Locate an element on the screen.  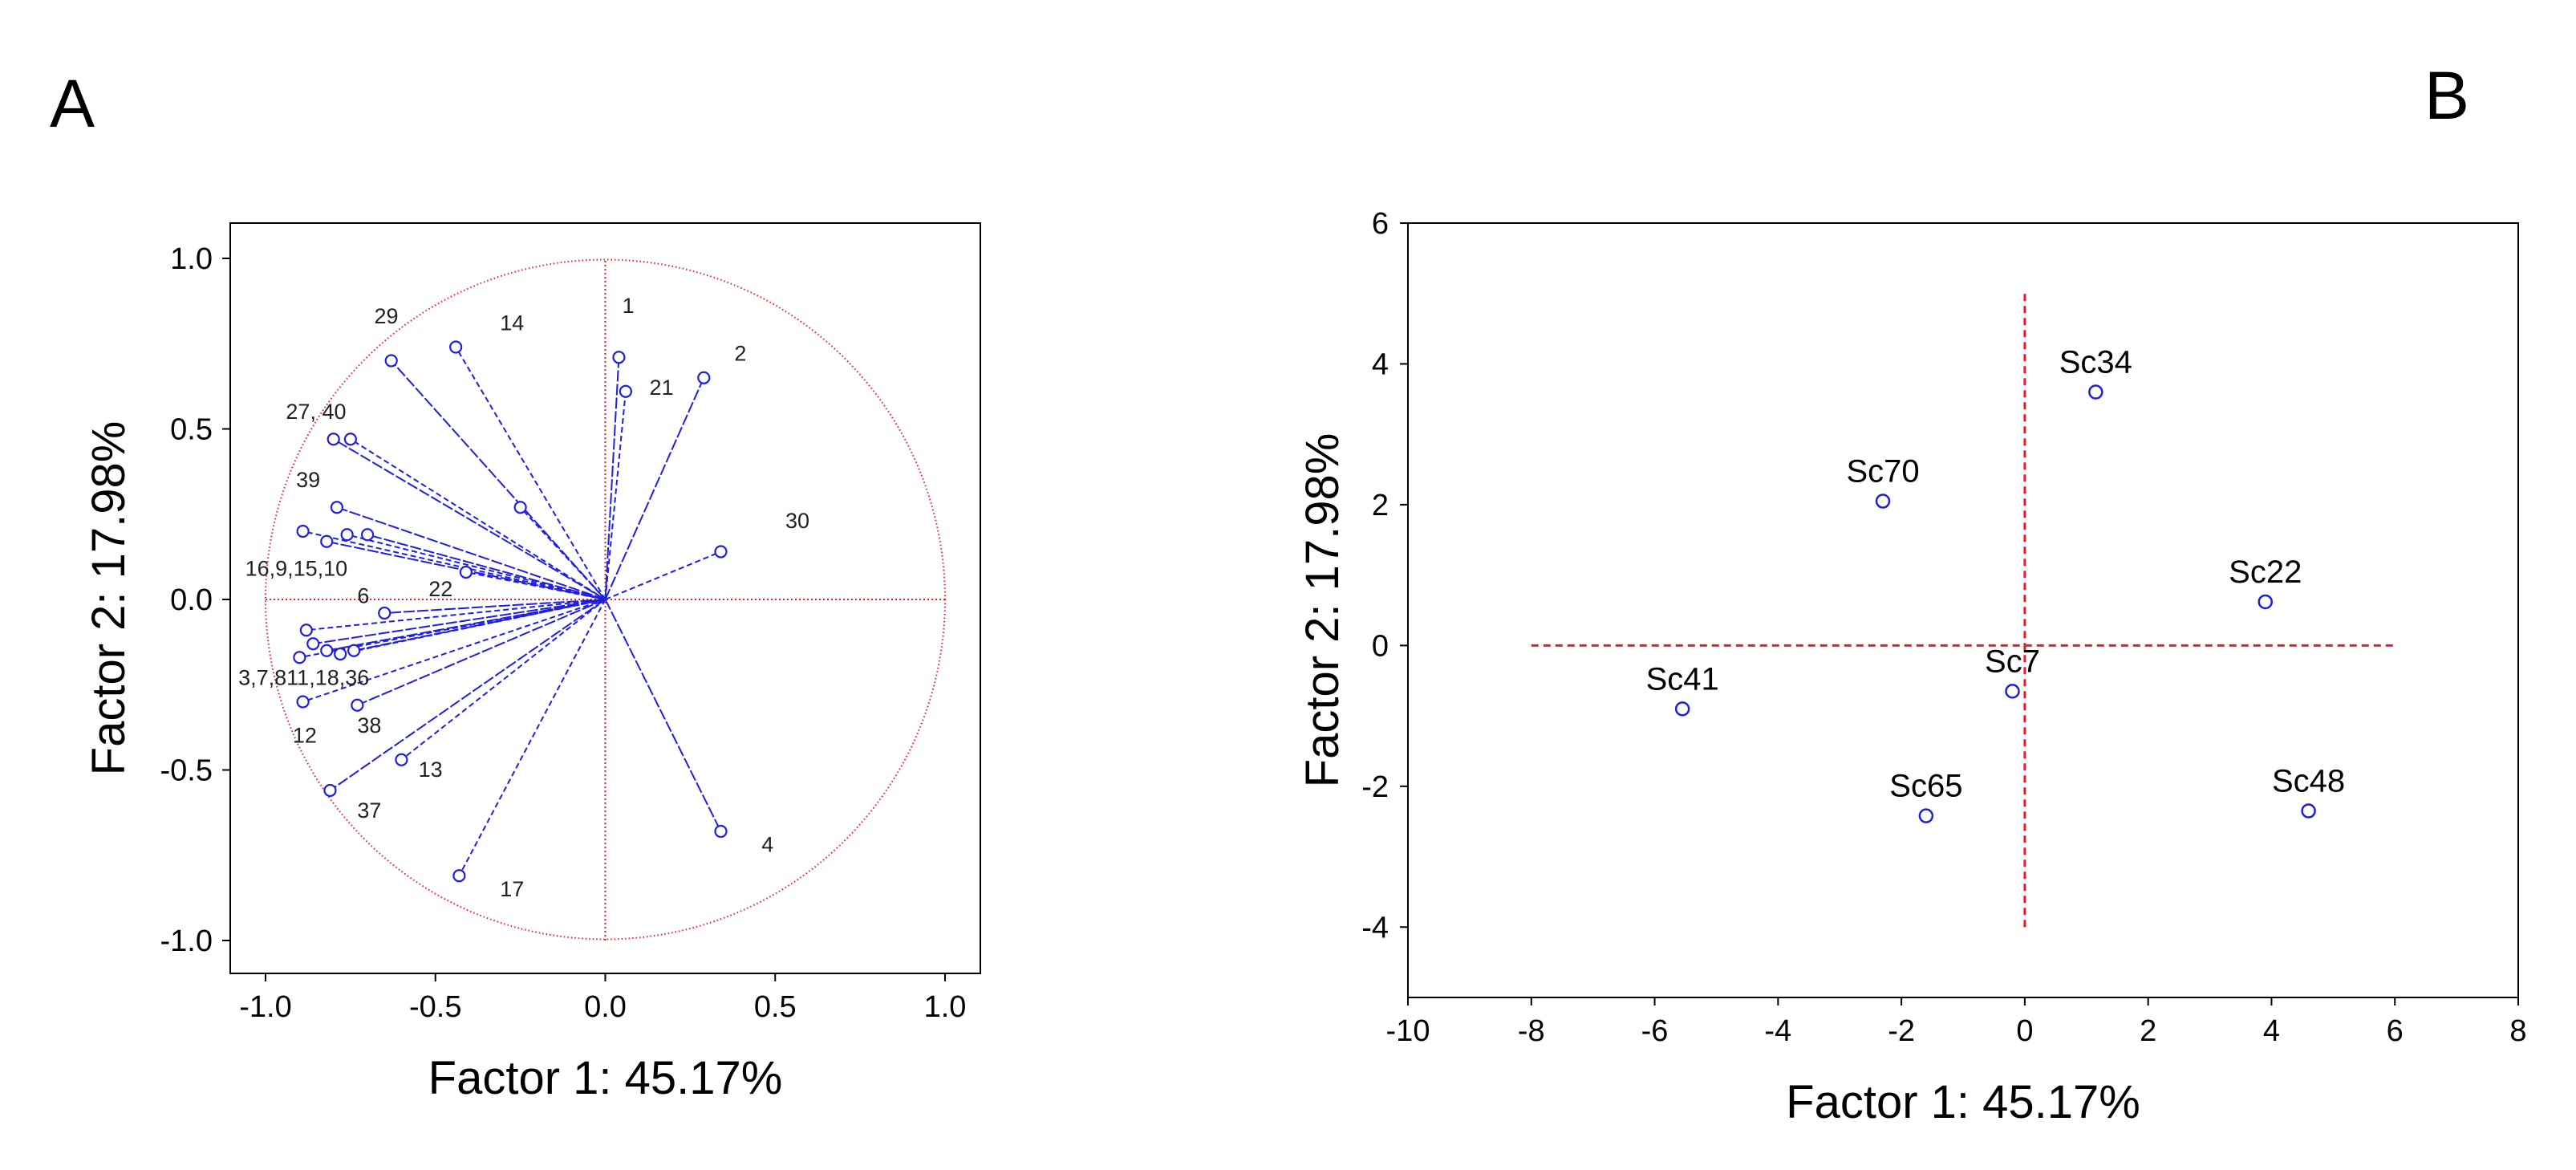
x-tick-label: -4 is located at coordinates (1777, 1031).